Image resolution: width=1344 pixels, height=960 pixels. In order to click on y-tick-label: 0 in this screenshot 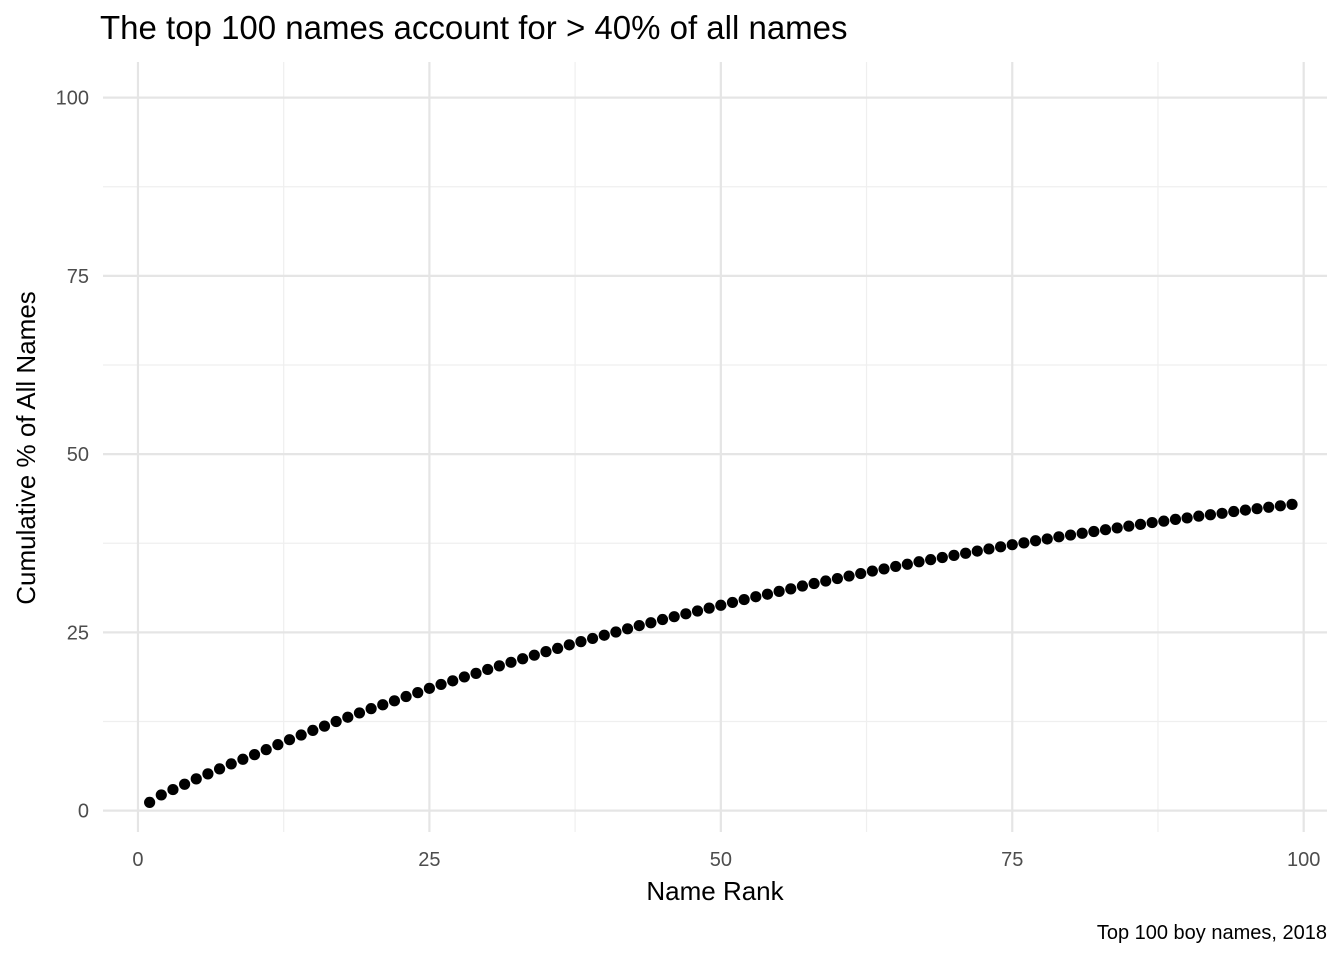, I will do `click(83, 812)`.